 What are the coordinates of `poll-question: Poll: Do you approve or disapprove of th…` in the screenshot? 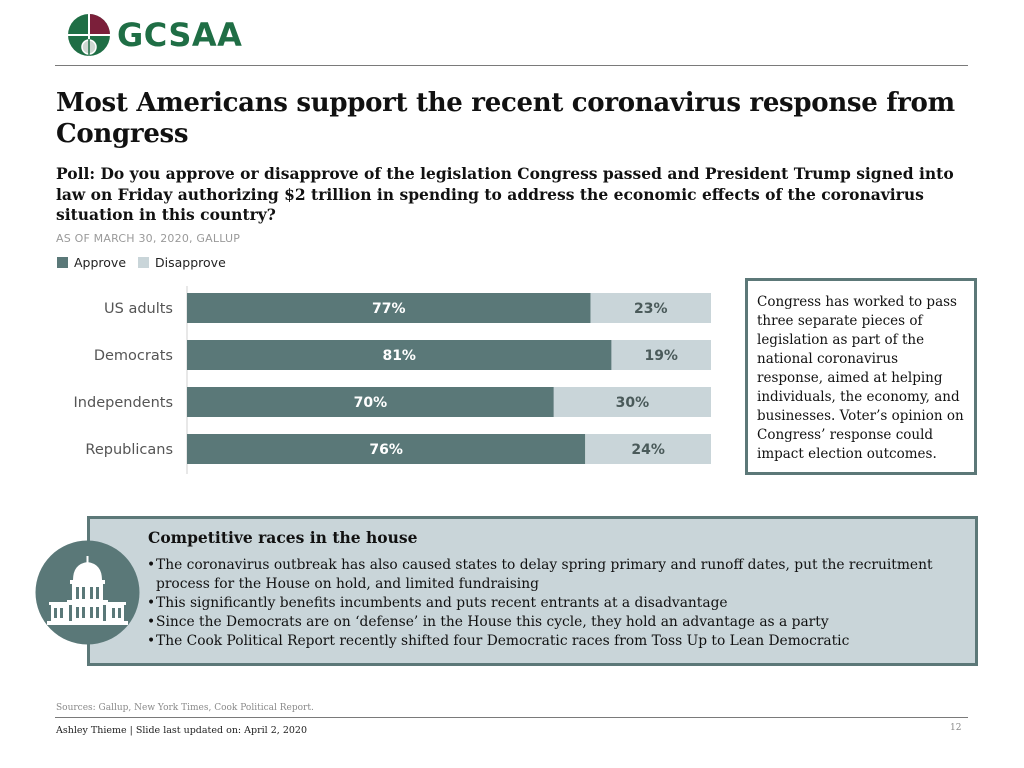 It's located at (505, 194).